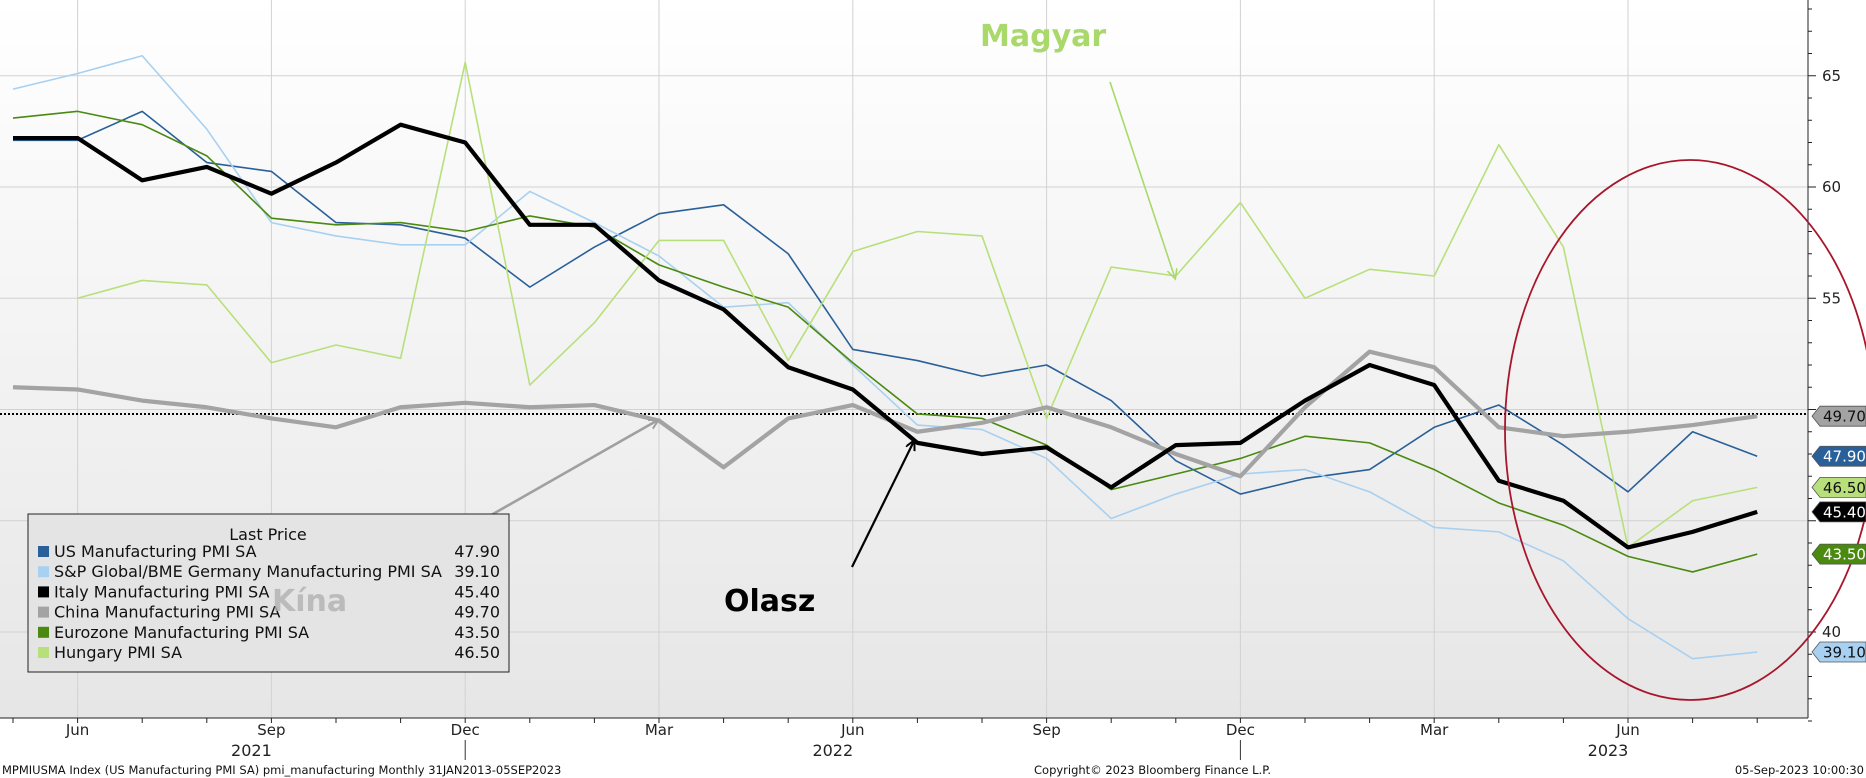  I want to click on value-badge-text: 49.70, so click(1844, 417).